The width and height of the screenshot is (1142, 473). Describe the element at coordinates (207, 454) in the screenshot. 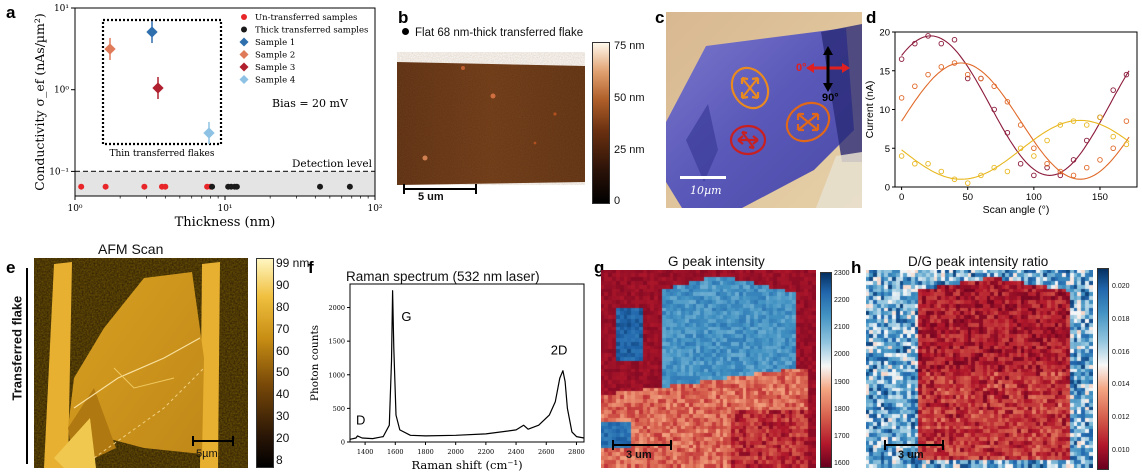

I see `panel-e-scalebar-label: 5µm` at that location.